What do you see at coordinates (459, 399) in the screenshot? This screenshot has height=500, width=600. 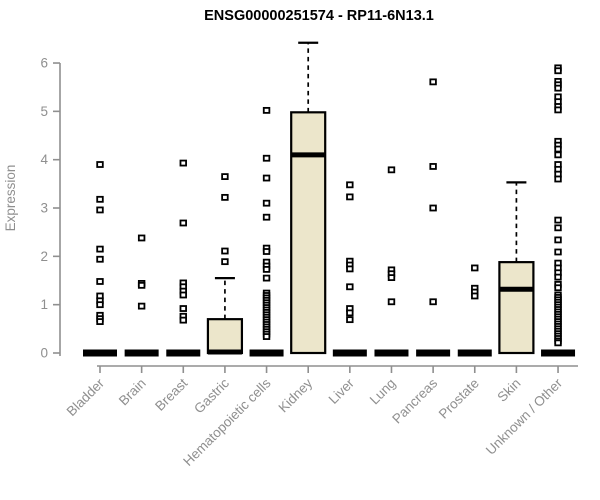 I see `x-tick-label: Prostate` at bounding box center [459, 399].